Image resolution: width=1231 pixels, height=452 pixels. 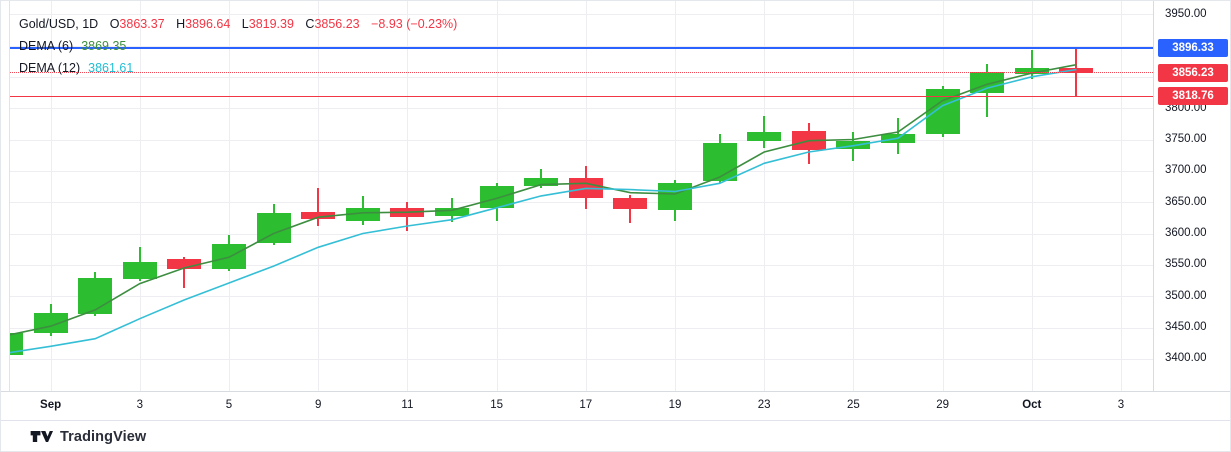 I want to click on symbol-title: Gold/USD, 1D, so click(x=59, y=24).